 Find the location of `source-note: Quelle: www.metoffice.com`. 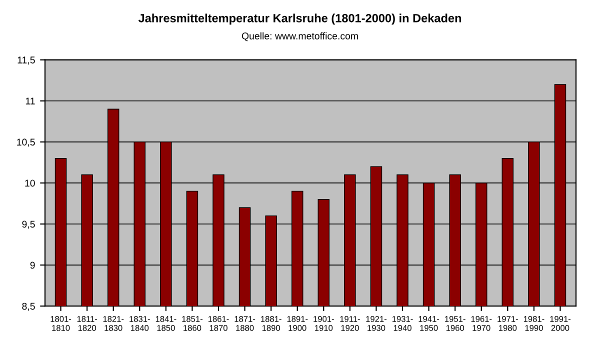

source-note: Quelle: www.metoffice.com is located at coordinates (300, 37).